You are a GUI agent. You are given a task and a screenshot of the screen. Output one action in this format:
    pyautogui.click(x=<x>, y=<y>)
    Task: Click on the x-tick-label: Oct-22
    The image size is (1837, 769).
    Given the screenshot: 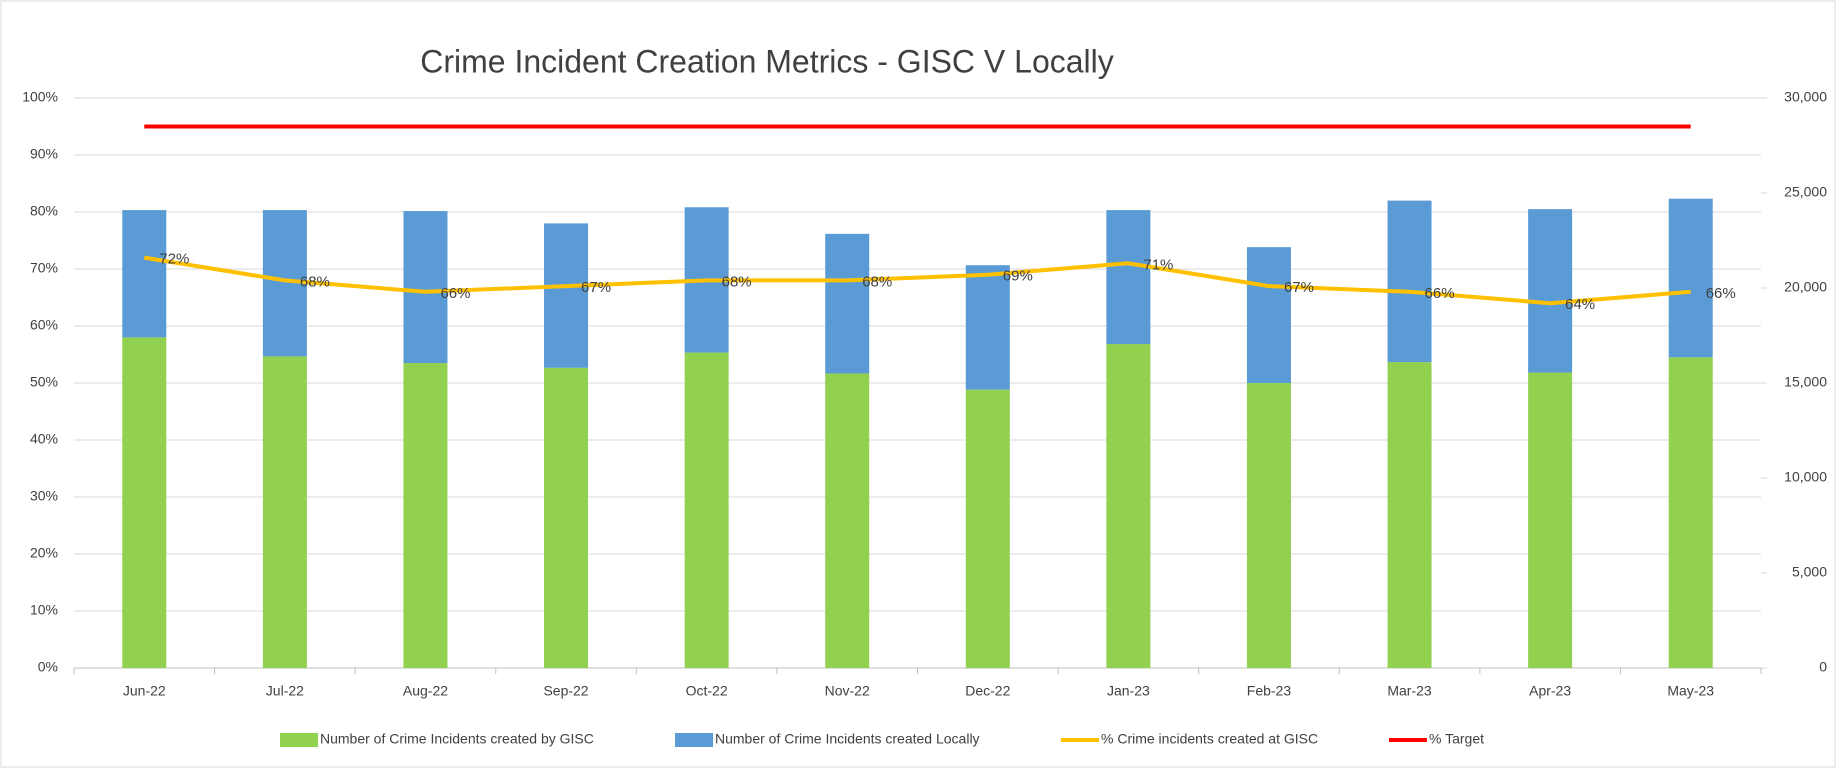 What is the action you would take?
    pyautogui.click(x=707, y=691)
    